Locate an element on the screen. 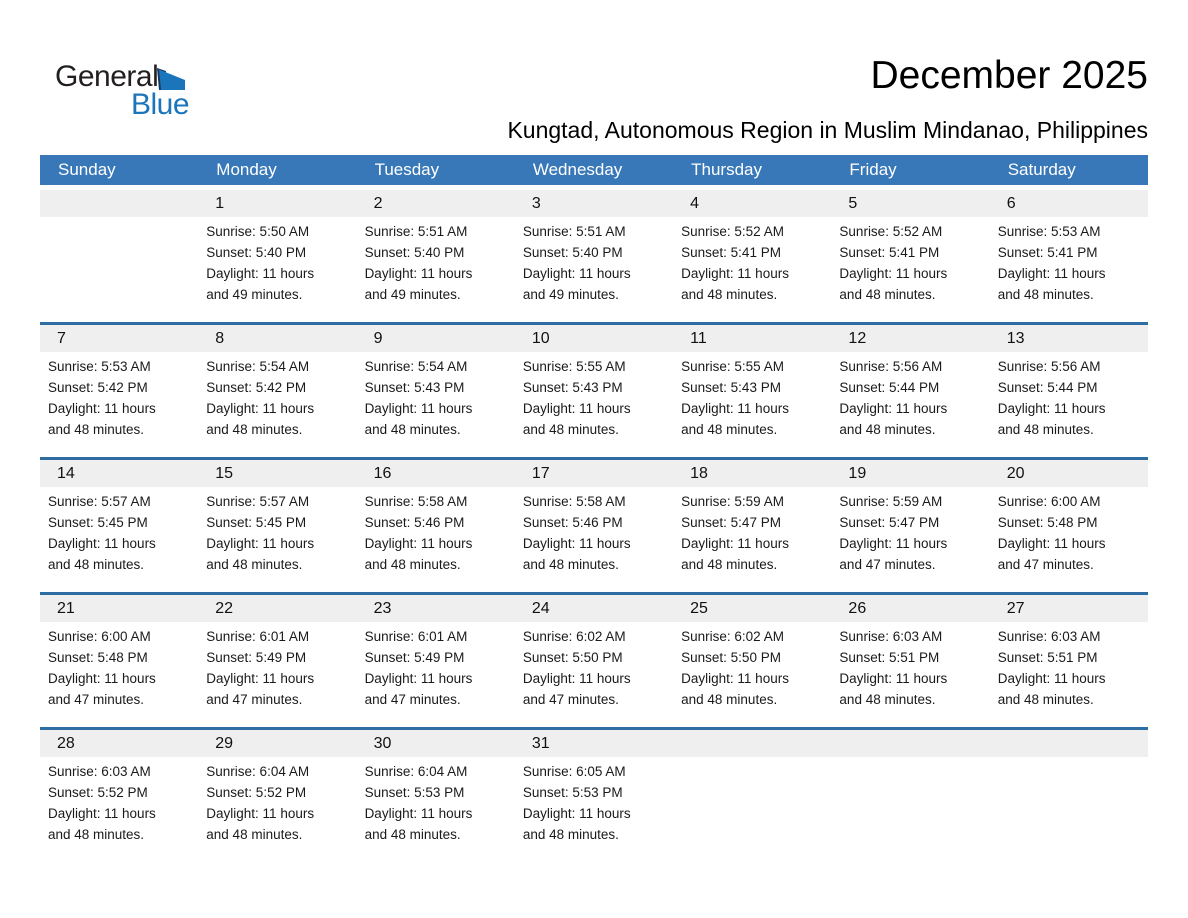 Image resolution: width=1188 pixels, height=918 pixels. sunrise-text: Sunrise: 5:53 AM is located at coordinates (99, 366).